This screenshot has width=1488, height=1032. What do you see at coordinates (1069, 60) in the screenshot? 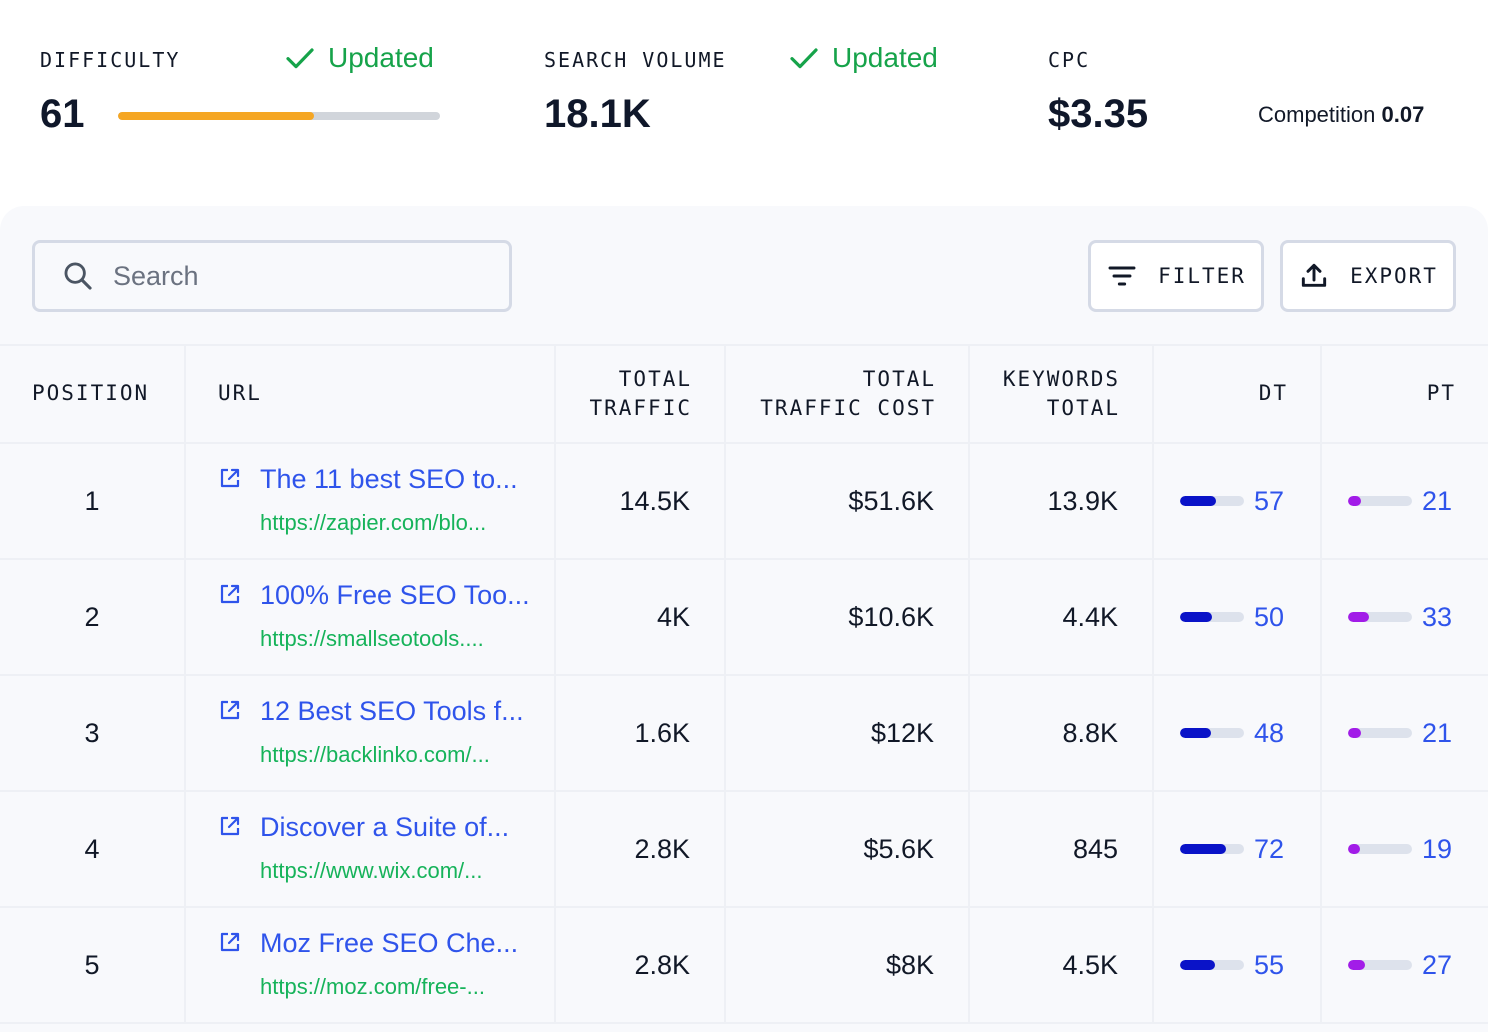
I see `cpc-label: CPC` at bounding box center [1069, 60].